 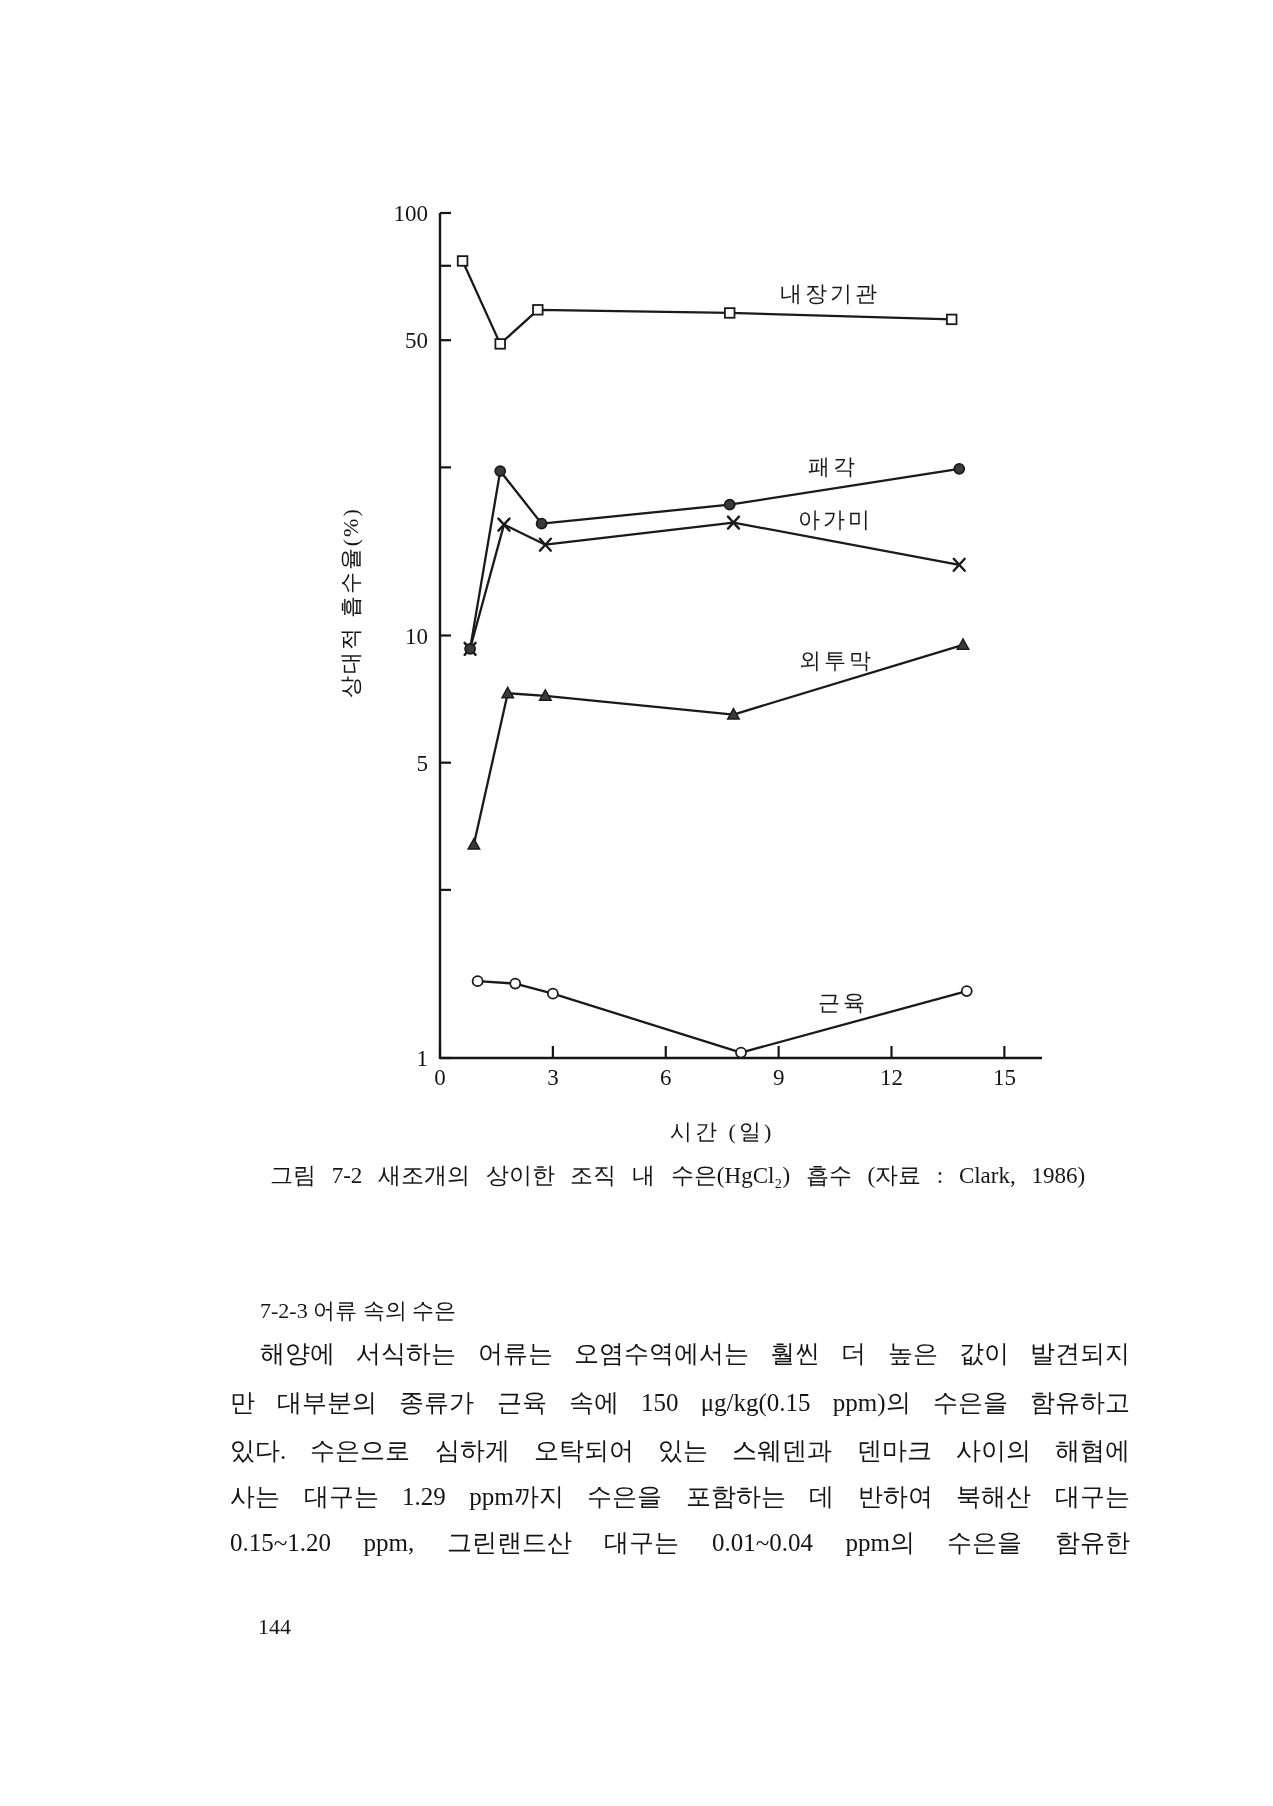 I want to click on x-tick-label: 9, so click(x=778, y=1077).